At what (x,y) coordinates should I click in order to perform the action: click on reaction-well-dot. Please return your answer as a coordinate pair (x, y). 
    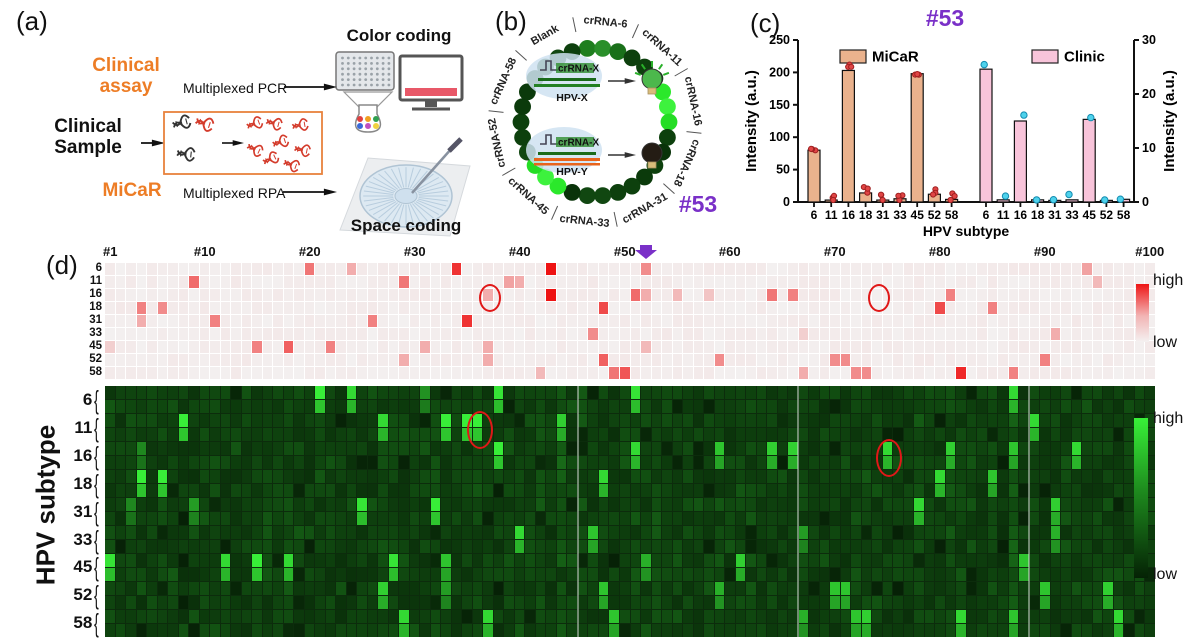
    Looking at the image, I should click on (632, 58).